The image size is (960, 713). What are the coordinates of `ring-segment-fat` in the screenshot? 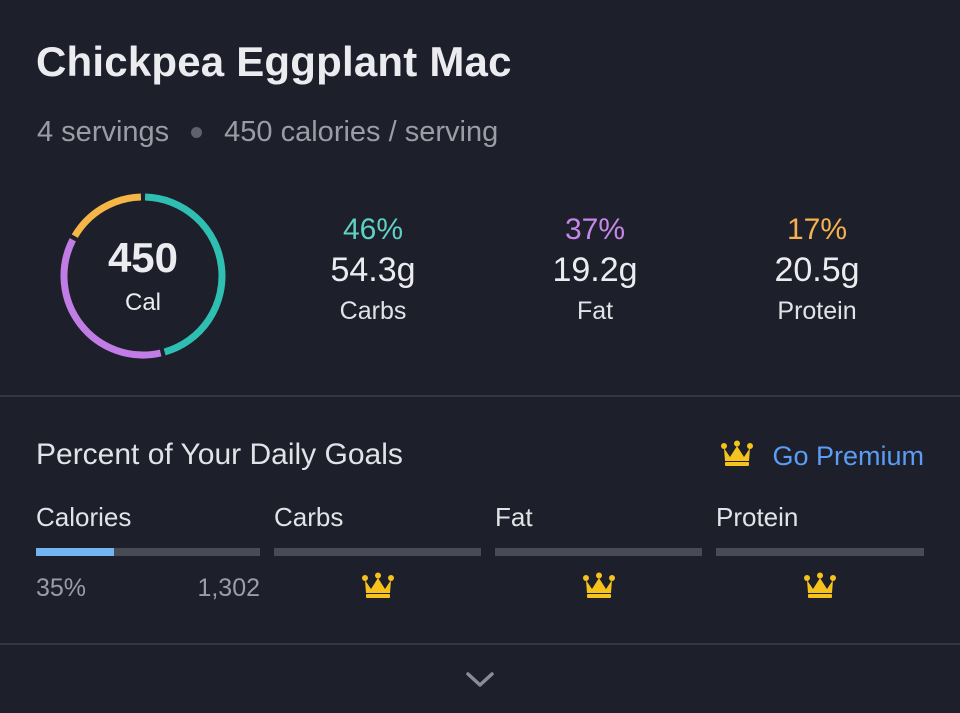 It's located at (111, 298).